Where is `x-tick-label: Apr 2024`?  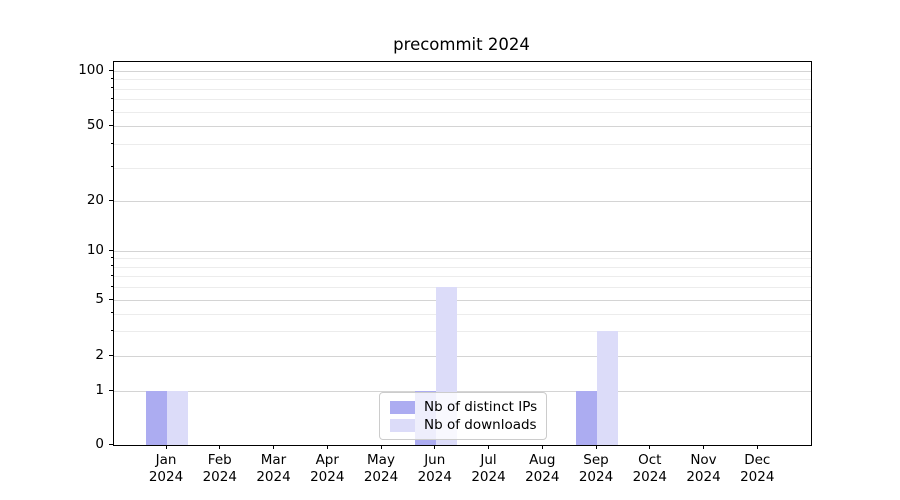
x-tick-label: Apr 2024 is located at coordinates (327, 468).